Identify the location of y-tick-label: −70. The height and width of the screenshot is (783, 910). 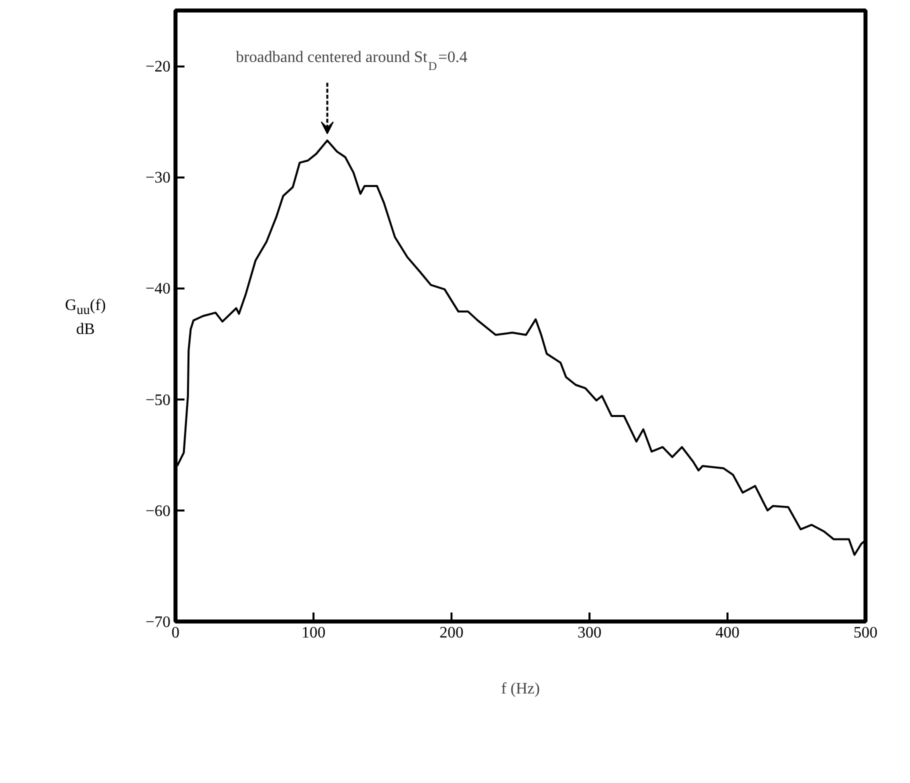
(158, 622).